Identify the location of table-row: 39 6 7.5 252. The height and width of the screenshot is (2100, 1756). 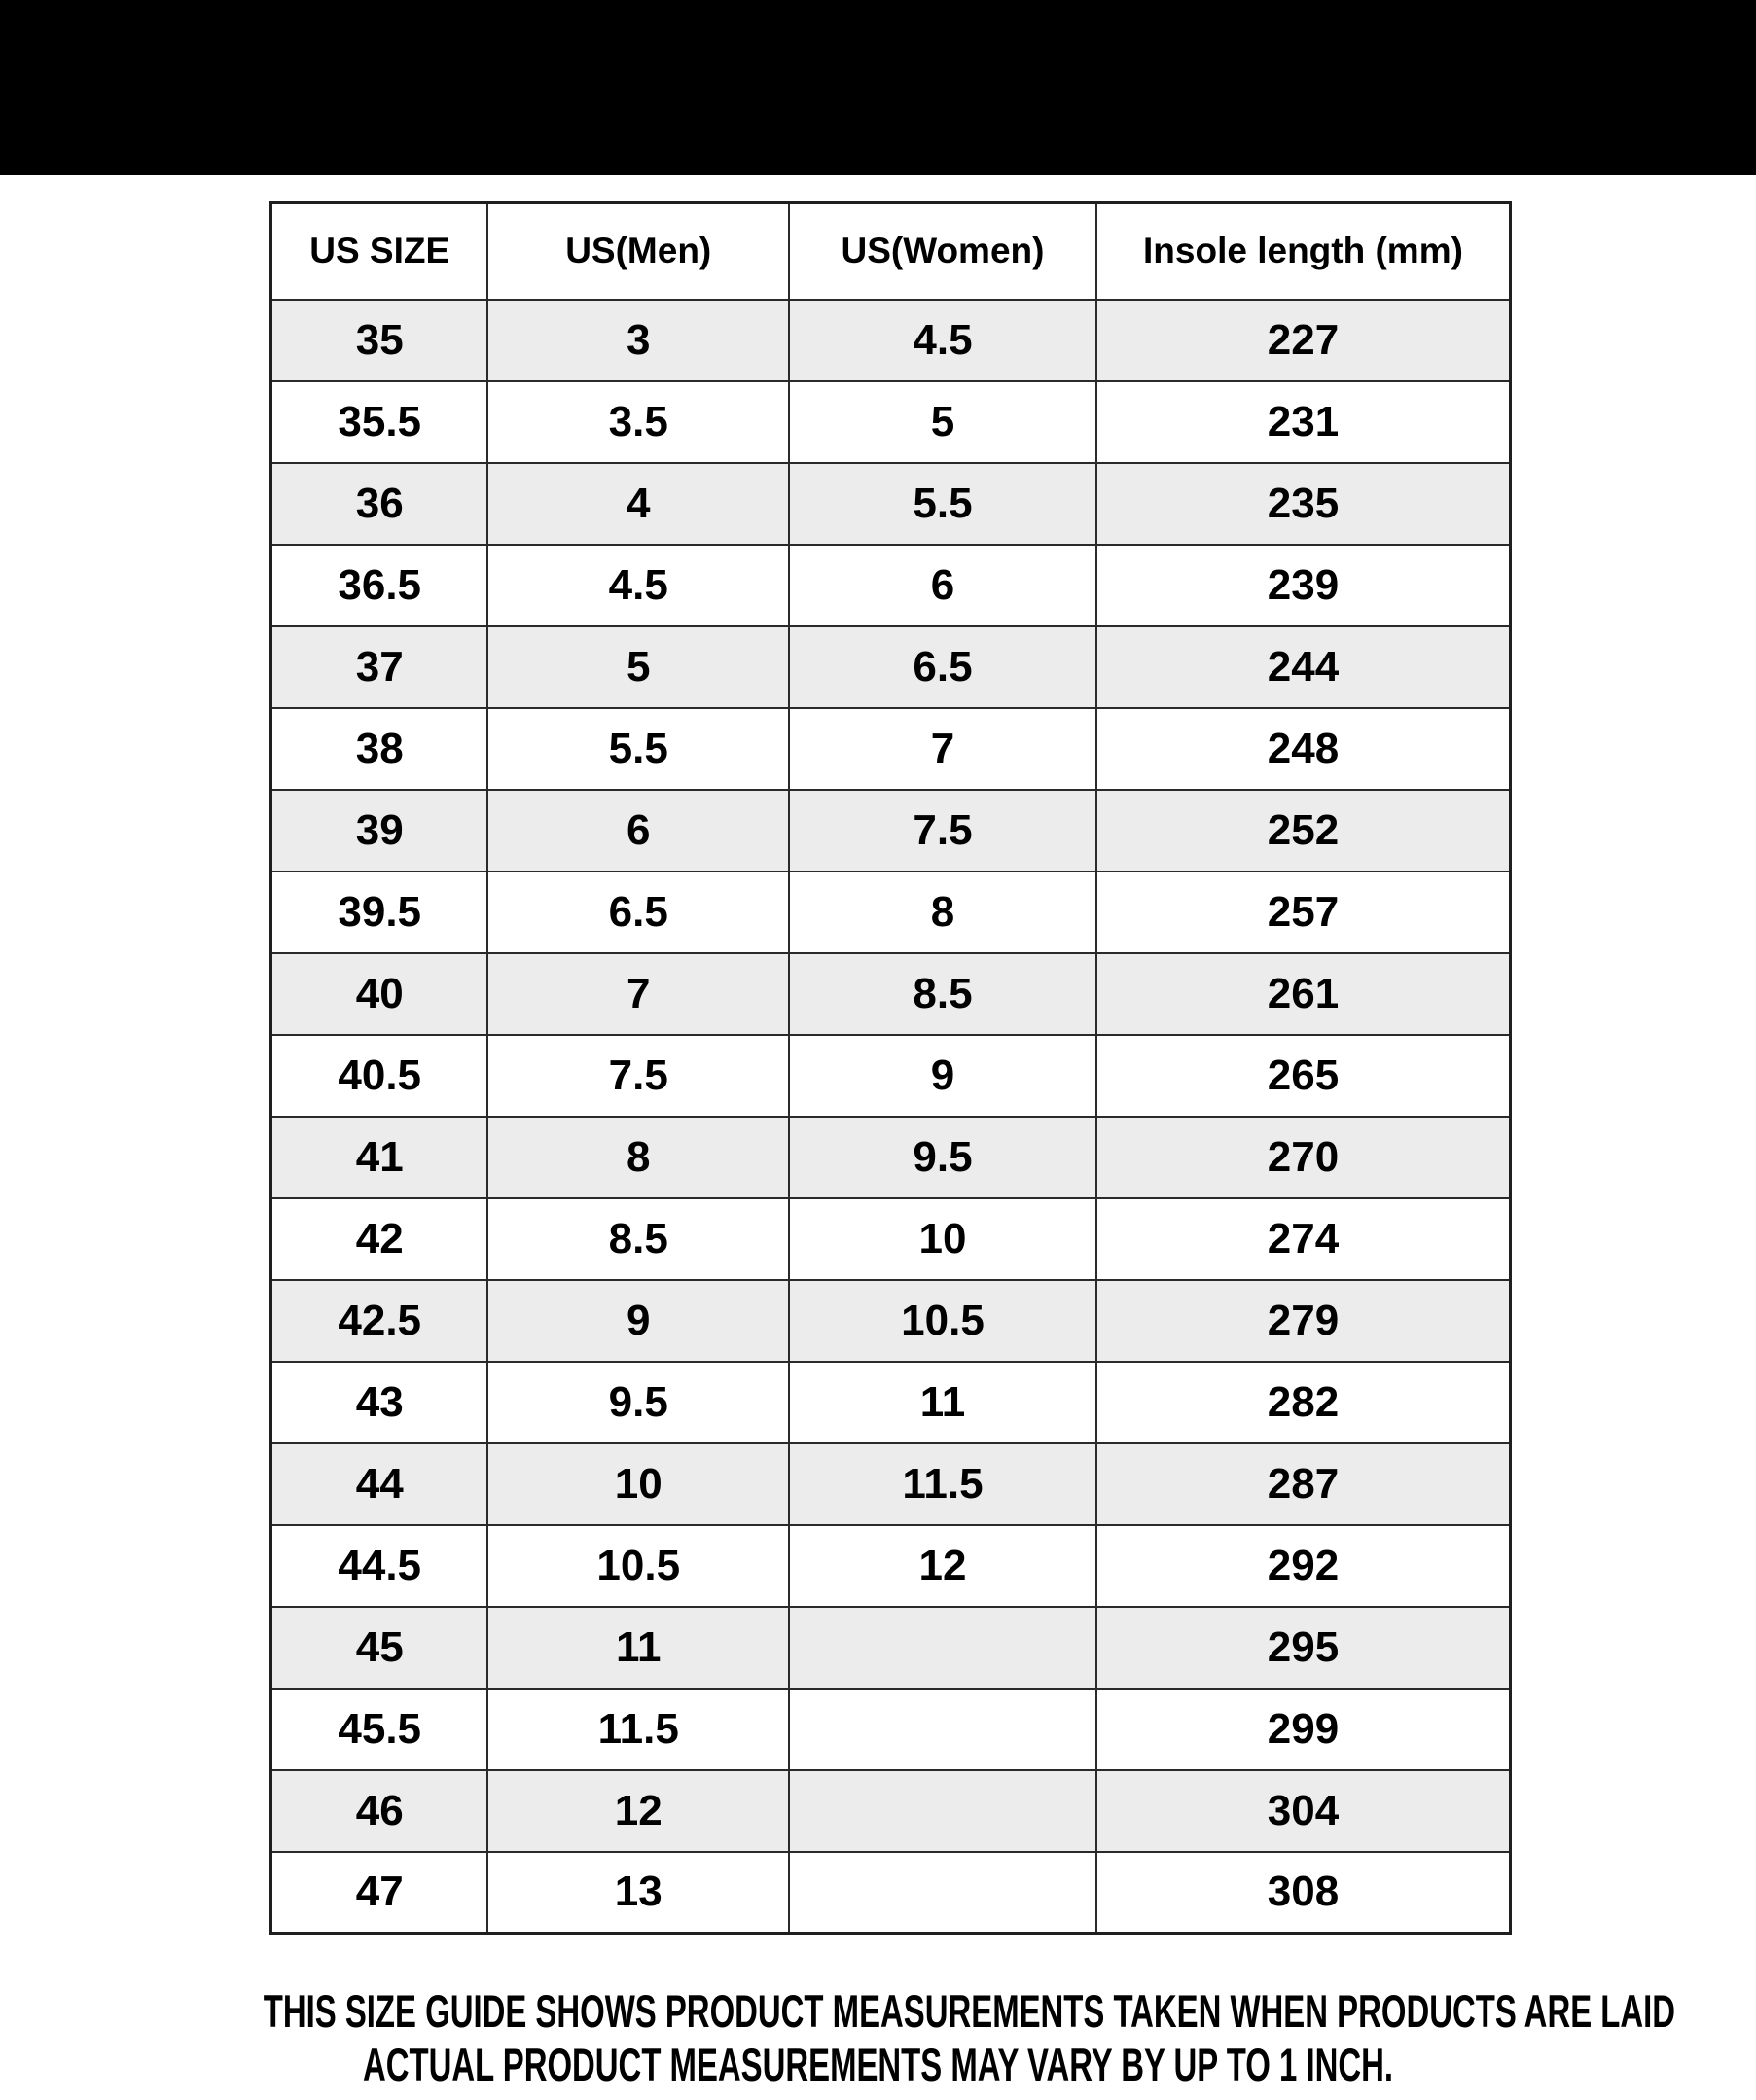
(890, 830).